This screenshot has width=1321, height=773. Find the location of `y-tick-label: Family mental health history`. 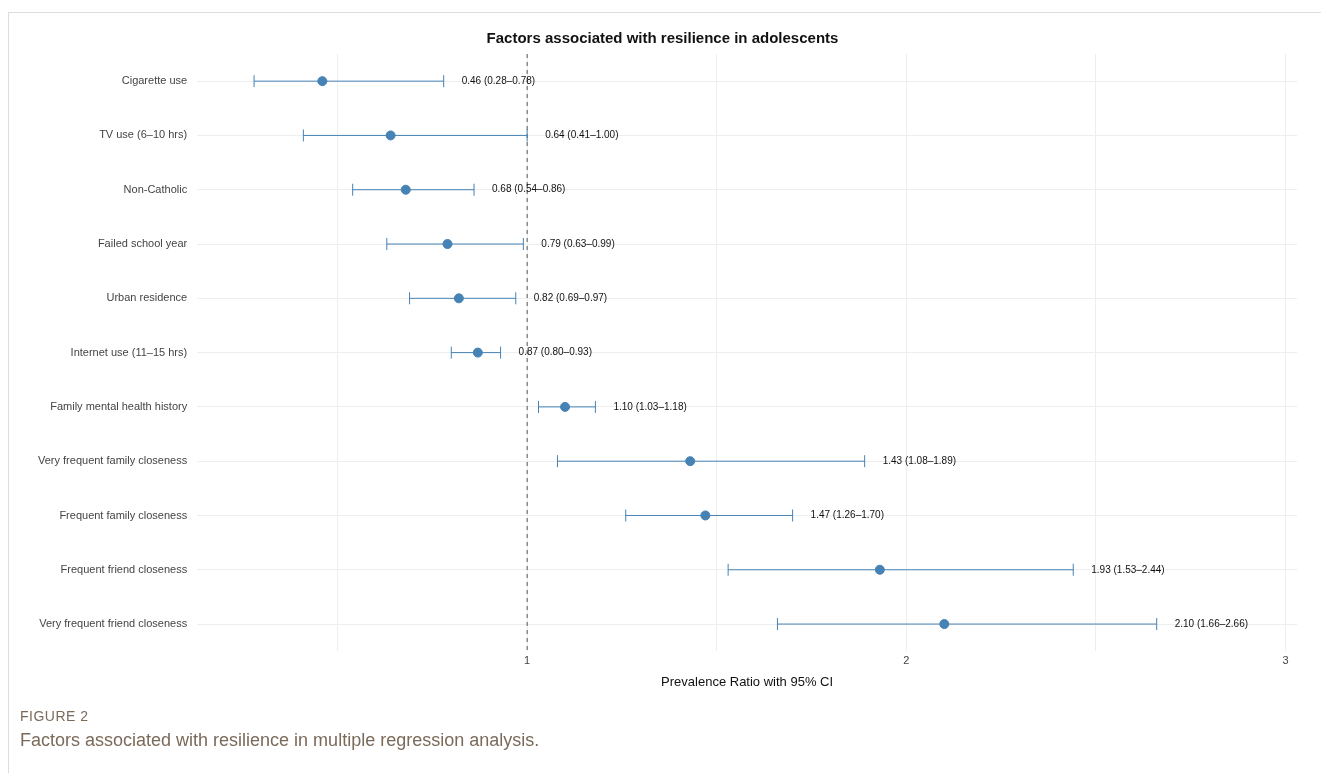

y-tick-label: Family mental health history is located at coordinates (119, 405).